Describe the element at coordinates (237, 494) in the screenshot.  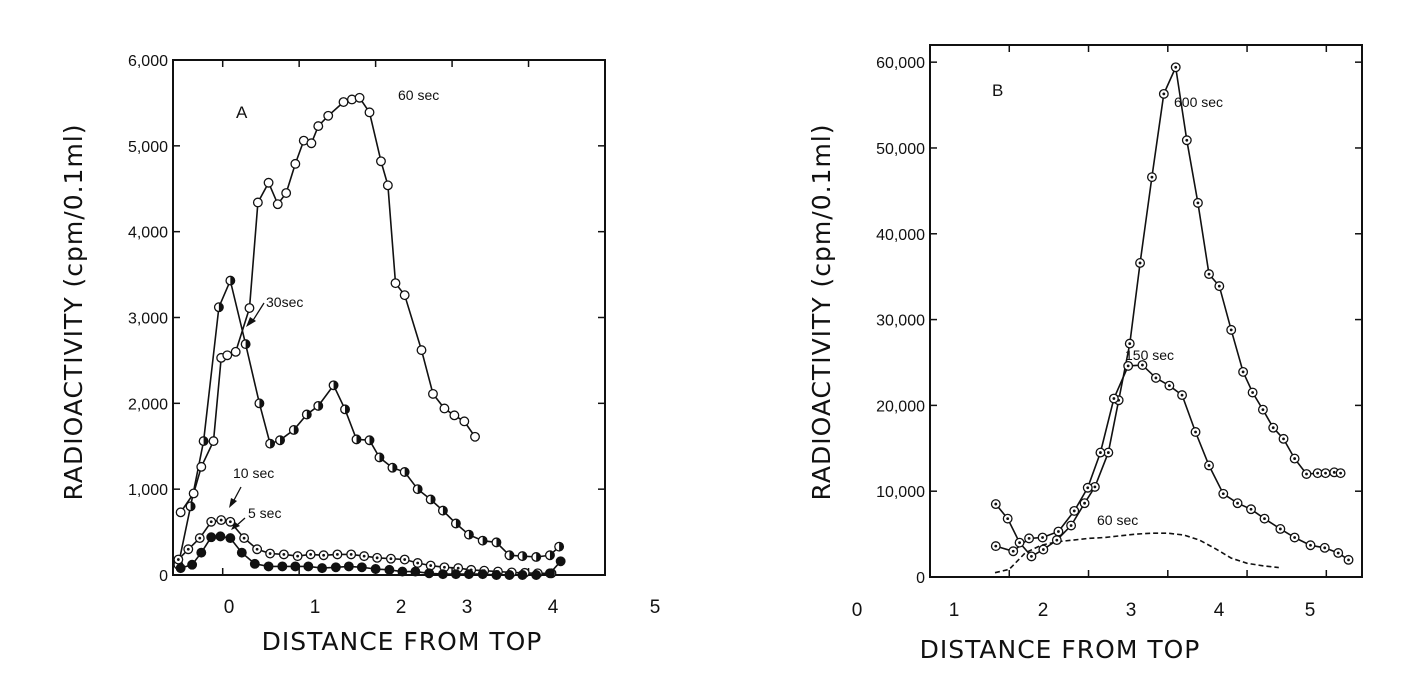
I see `arrow-10sec` at that location.